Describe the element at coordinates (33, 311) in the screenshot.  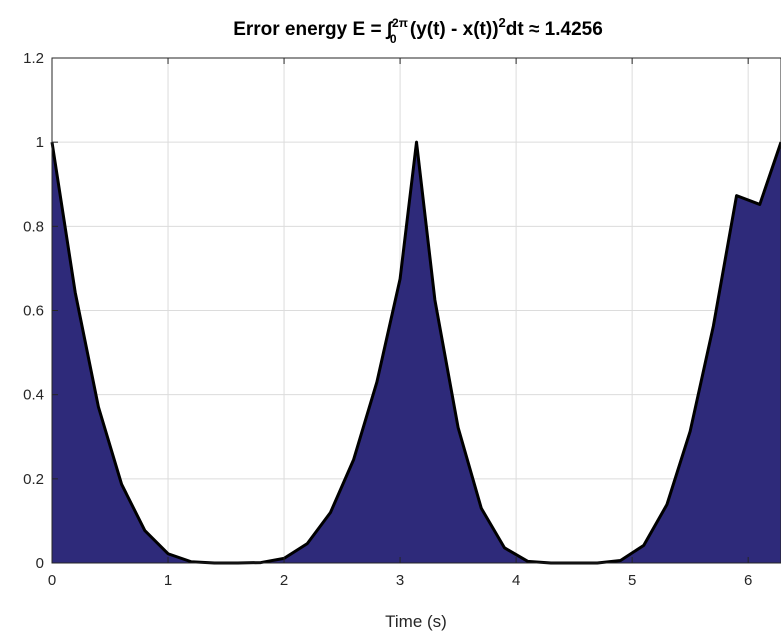
I see `y-tick-label: 0.6` at that location.